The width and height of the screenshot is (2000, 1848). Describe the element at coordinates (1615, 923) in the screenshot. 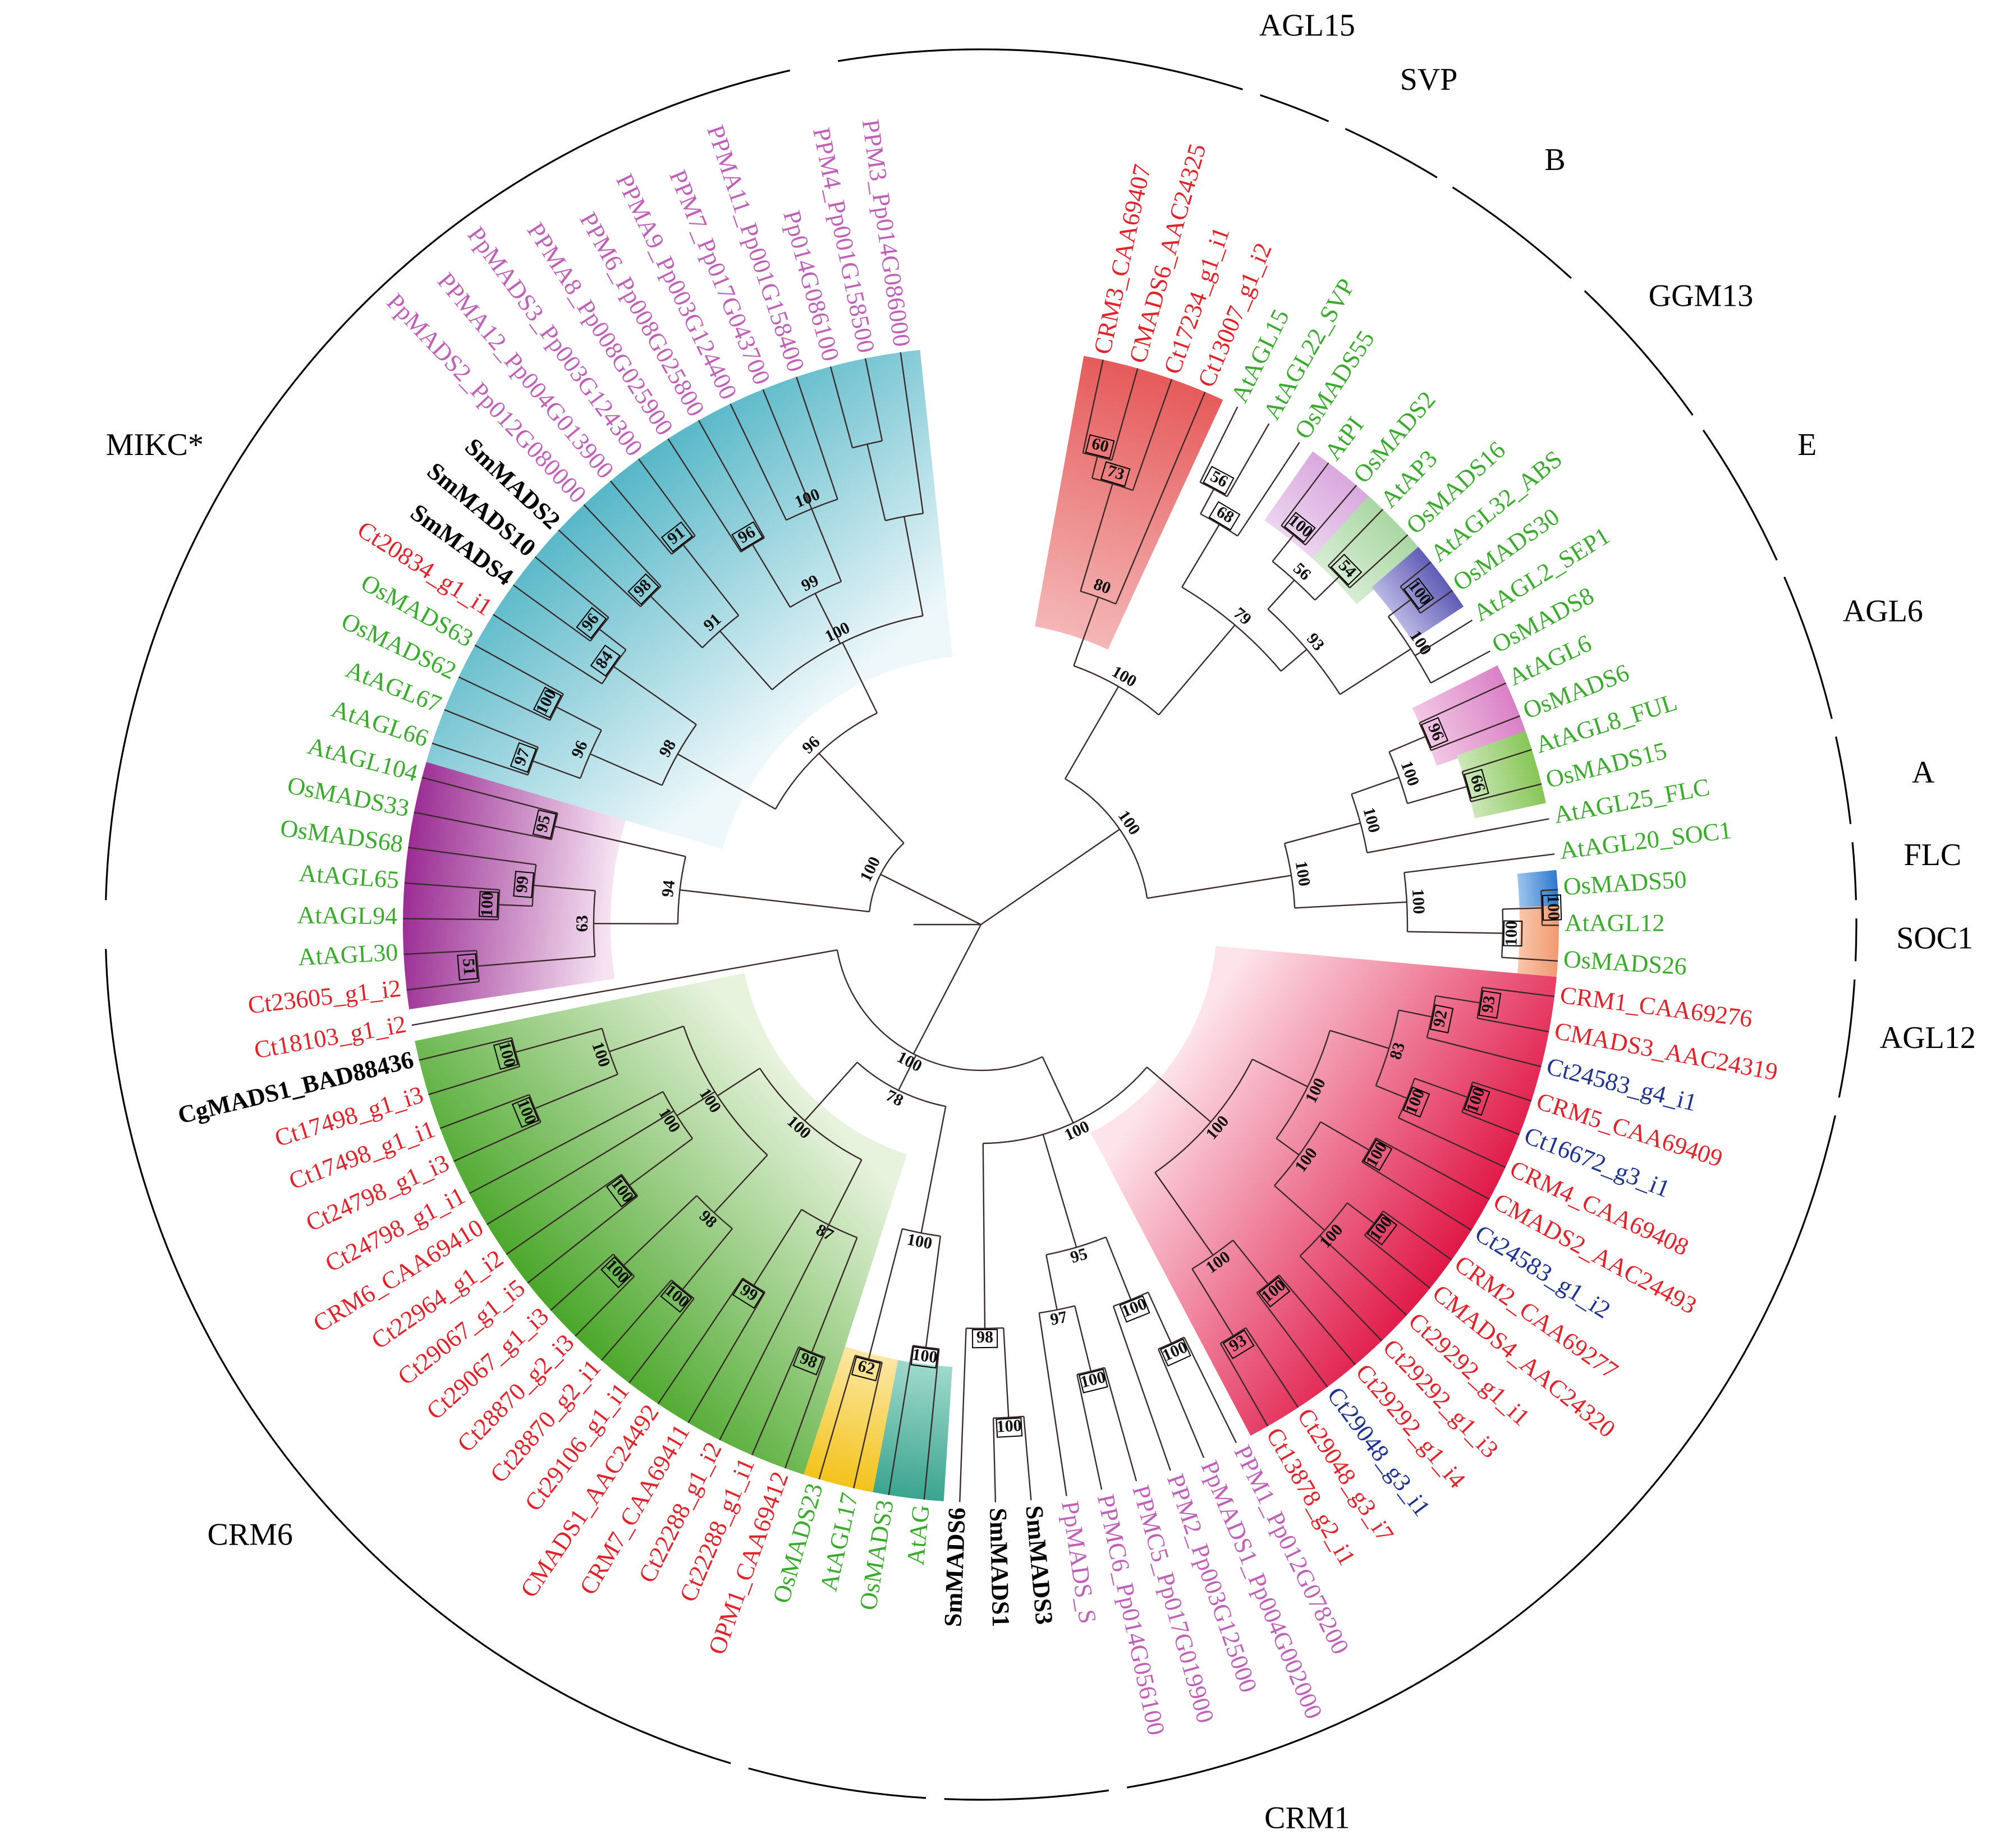

I see `leaf-label: AtAGL12` at that location.